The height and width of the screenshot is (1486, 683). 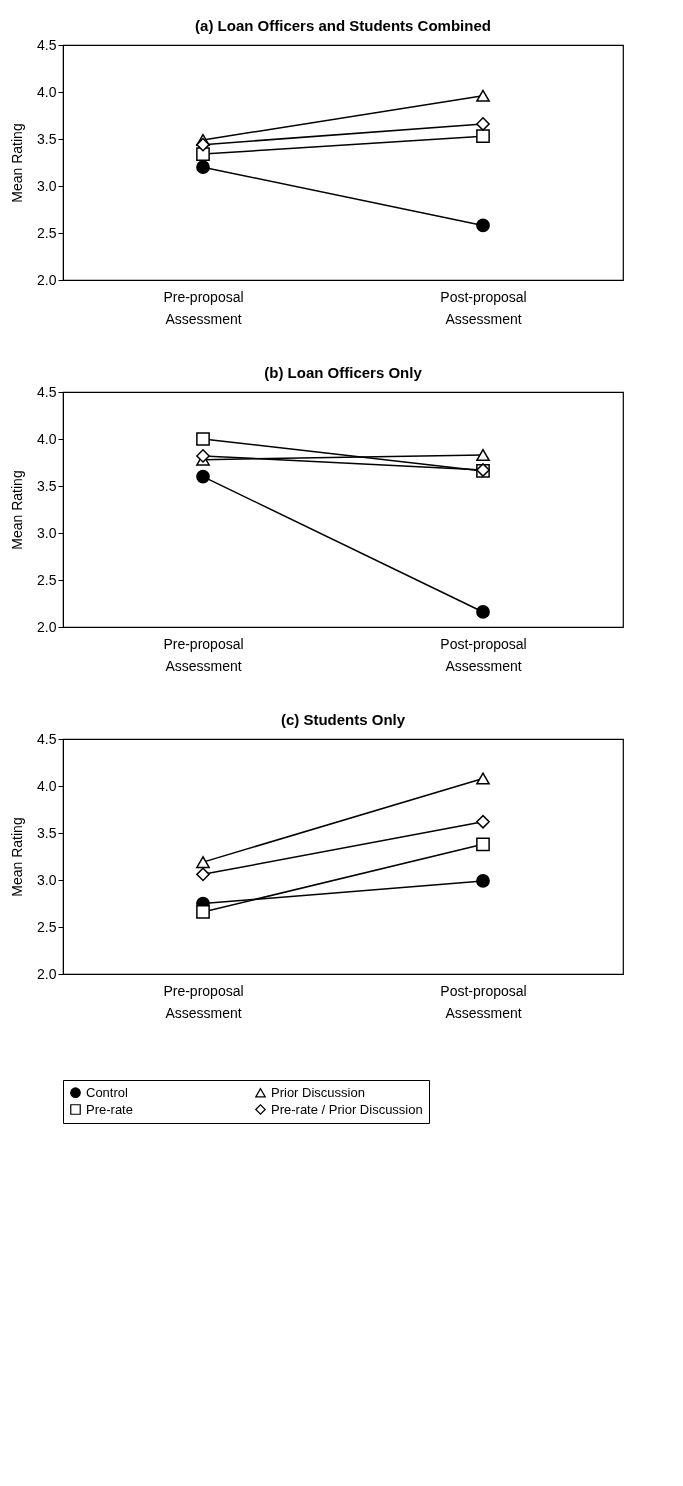 What do you see at coordinates (318, 1092) in the screenshot?
I see `legend-label: Prior Discussion` at bounding box center [318, 1092].